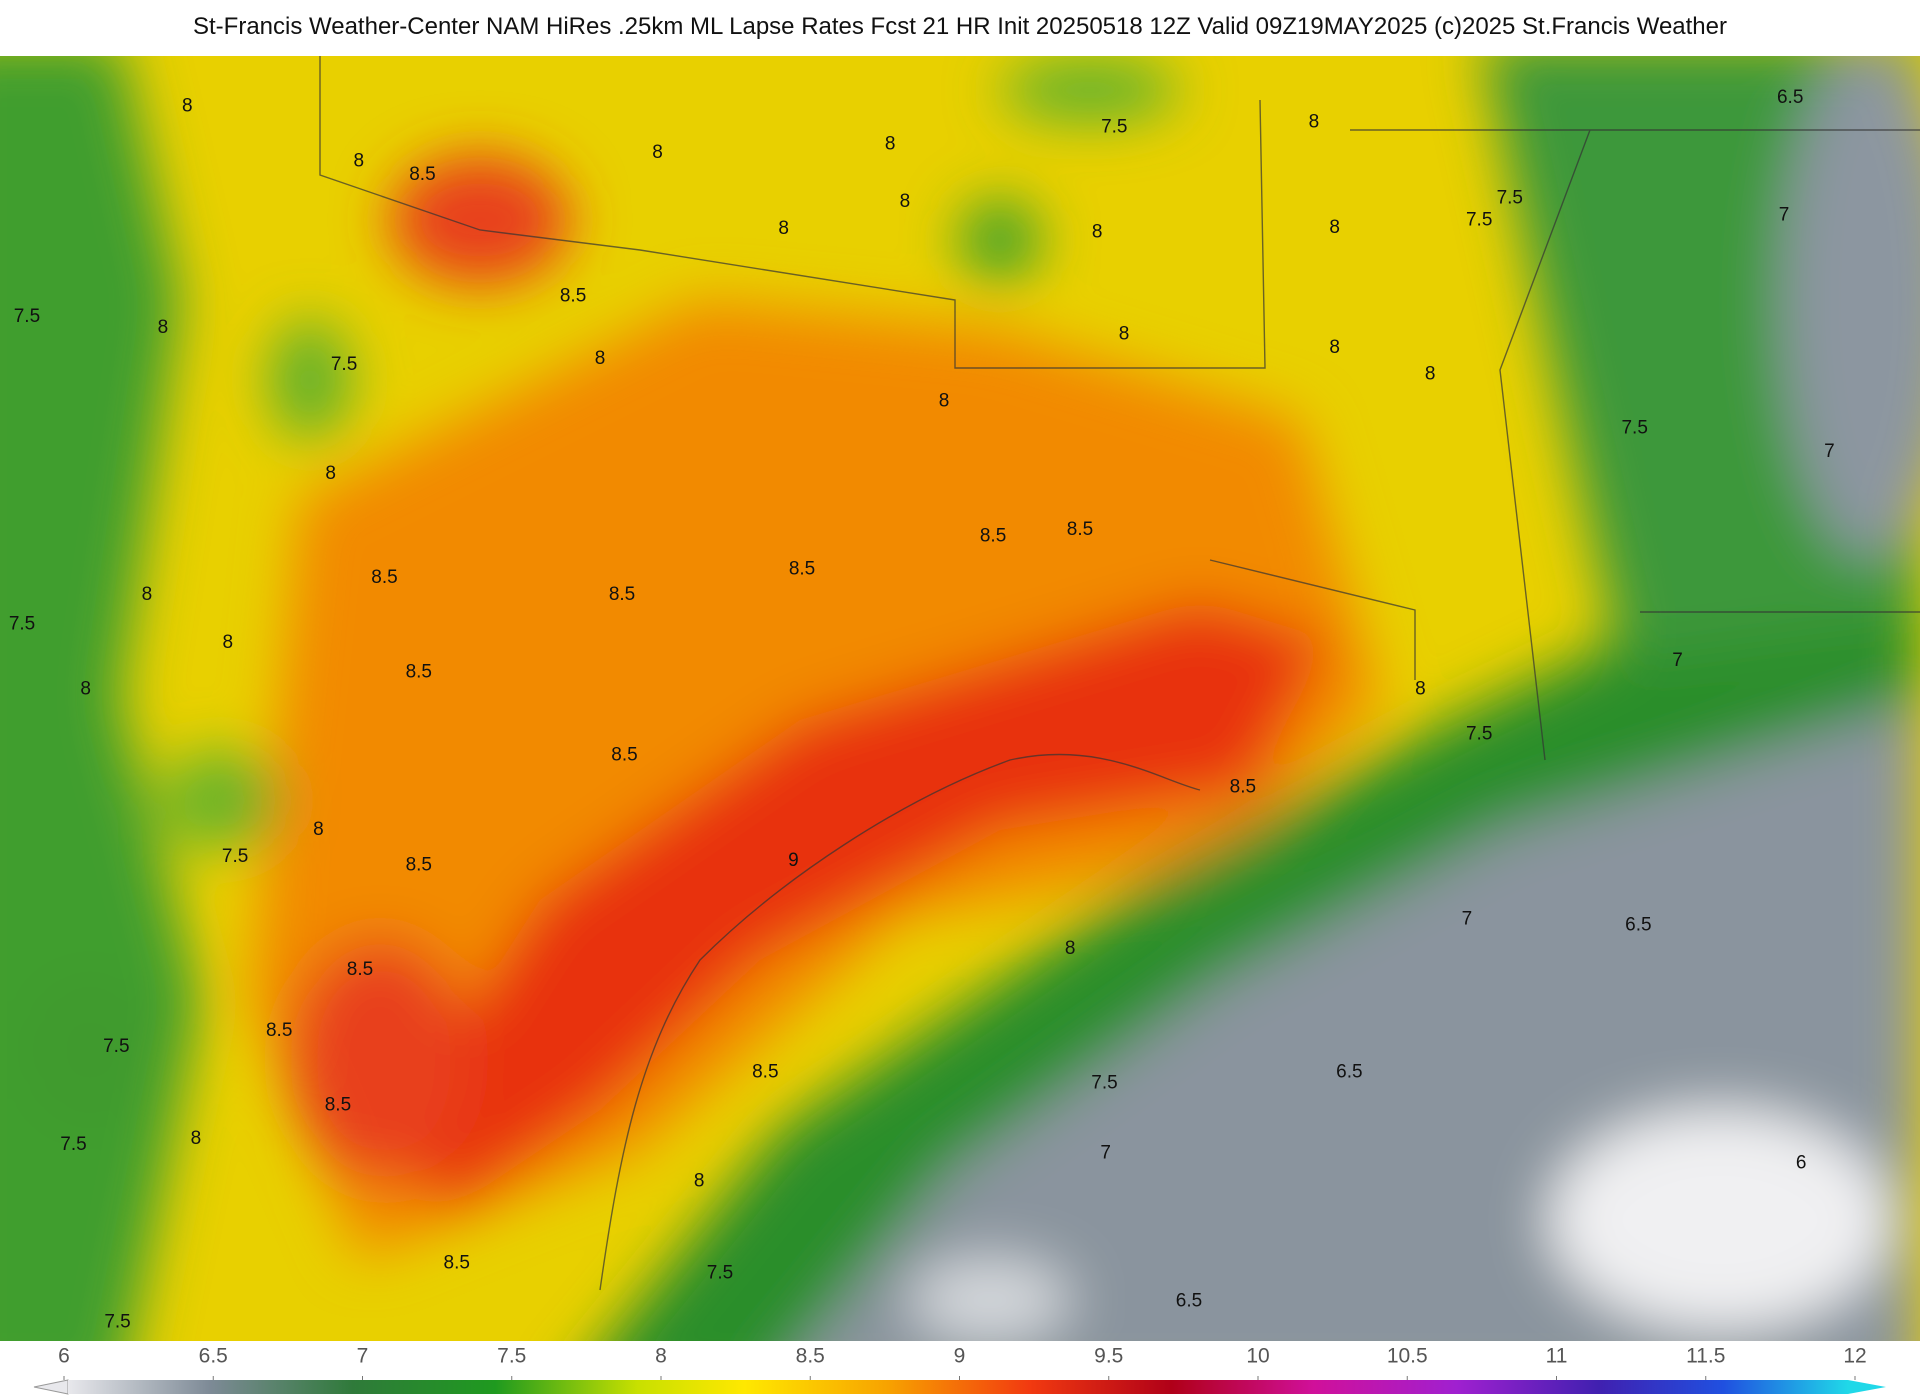  Describe the element at coordinates (511, 1356) in the screenshot. I see `colorbar-tick-label: 7.5` at that location.